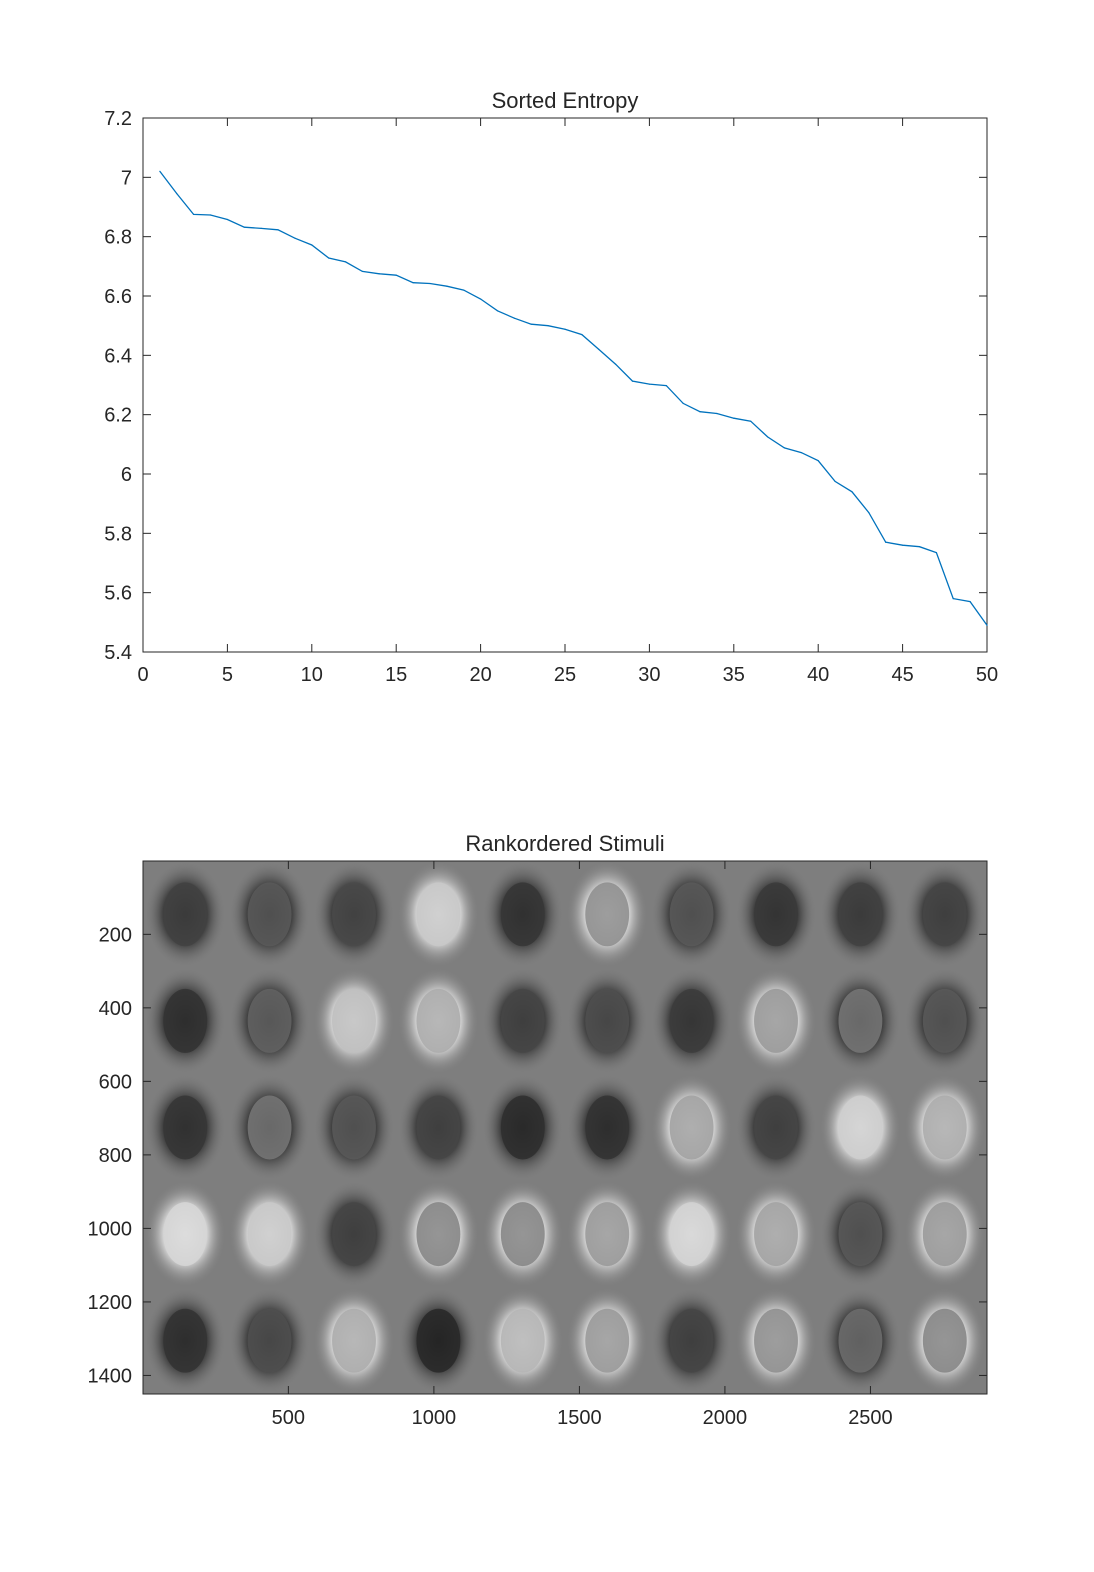 The height and width of the screenshot is (1572, 1094). Describe the element at coordinates (870, 1418) in the screenshot. I see `stimuli-x-tick-label: 2500` at that location.